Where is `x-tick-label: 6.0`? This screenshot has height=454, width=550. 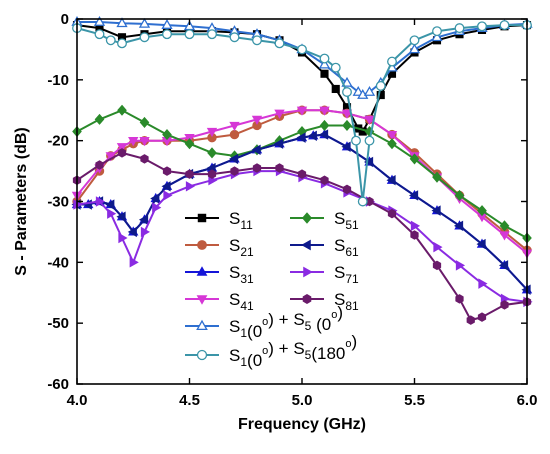 x-tick-label: 6.0 is located at coordinates (527, 400).